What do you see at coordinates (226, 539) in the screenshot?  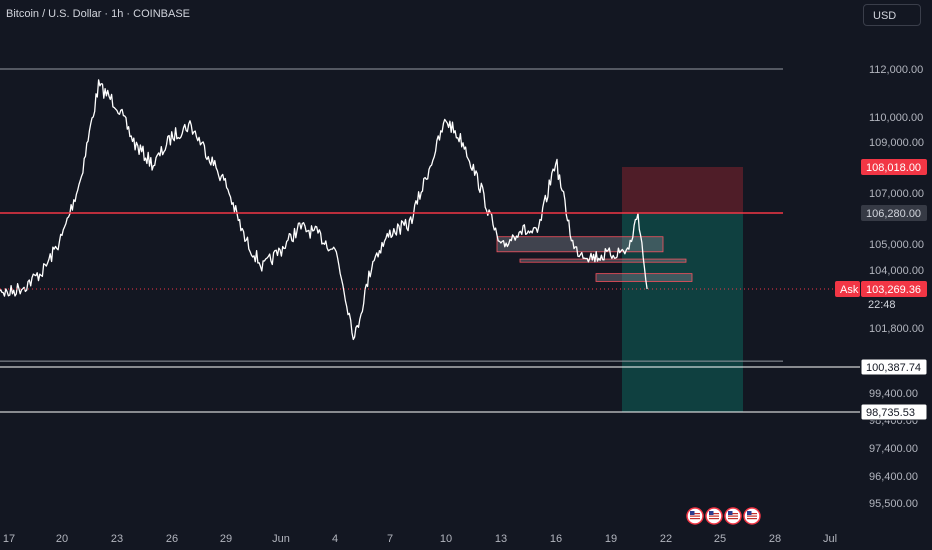 I see `time-tick-label: 29` at bounding box center [226, 539].